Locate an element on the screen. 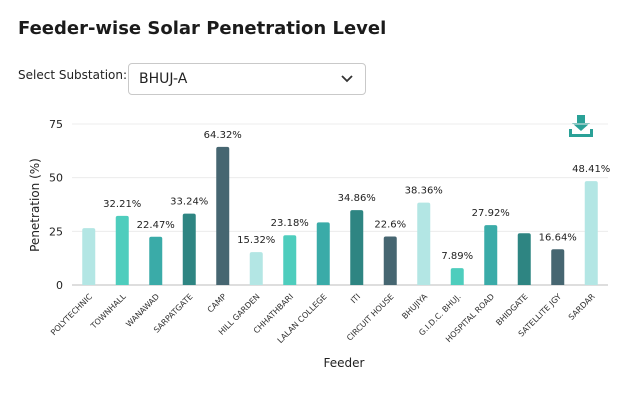 The height and width of the screenshot is (400, 636). data-label: 7.89% is located at coordinates (457, 256).